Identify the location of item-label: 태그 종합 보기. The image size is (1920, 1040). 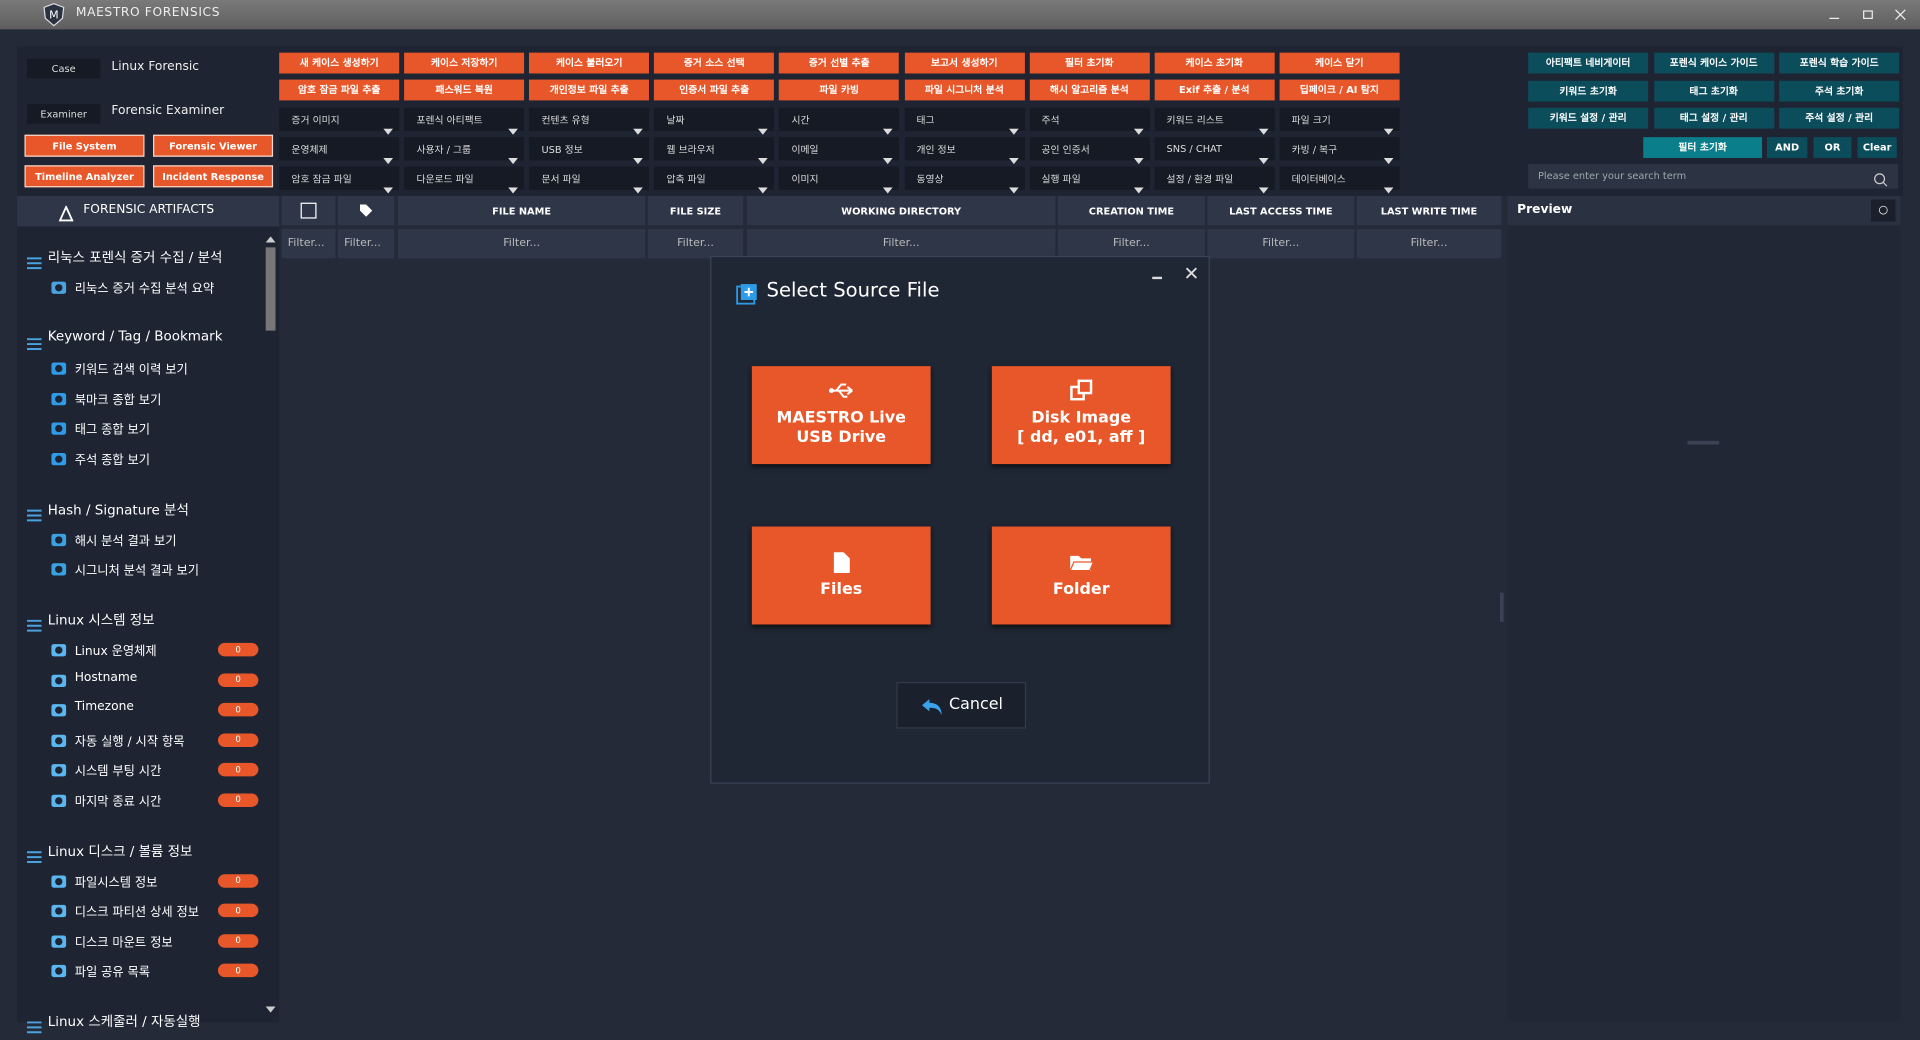
(112, 430).